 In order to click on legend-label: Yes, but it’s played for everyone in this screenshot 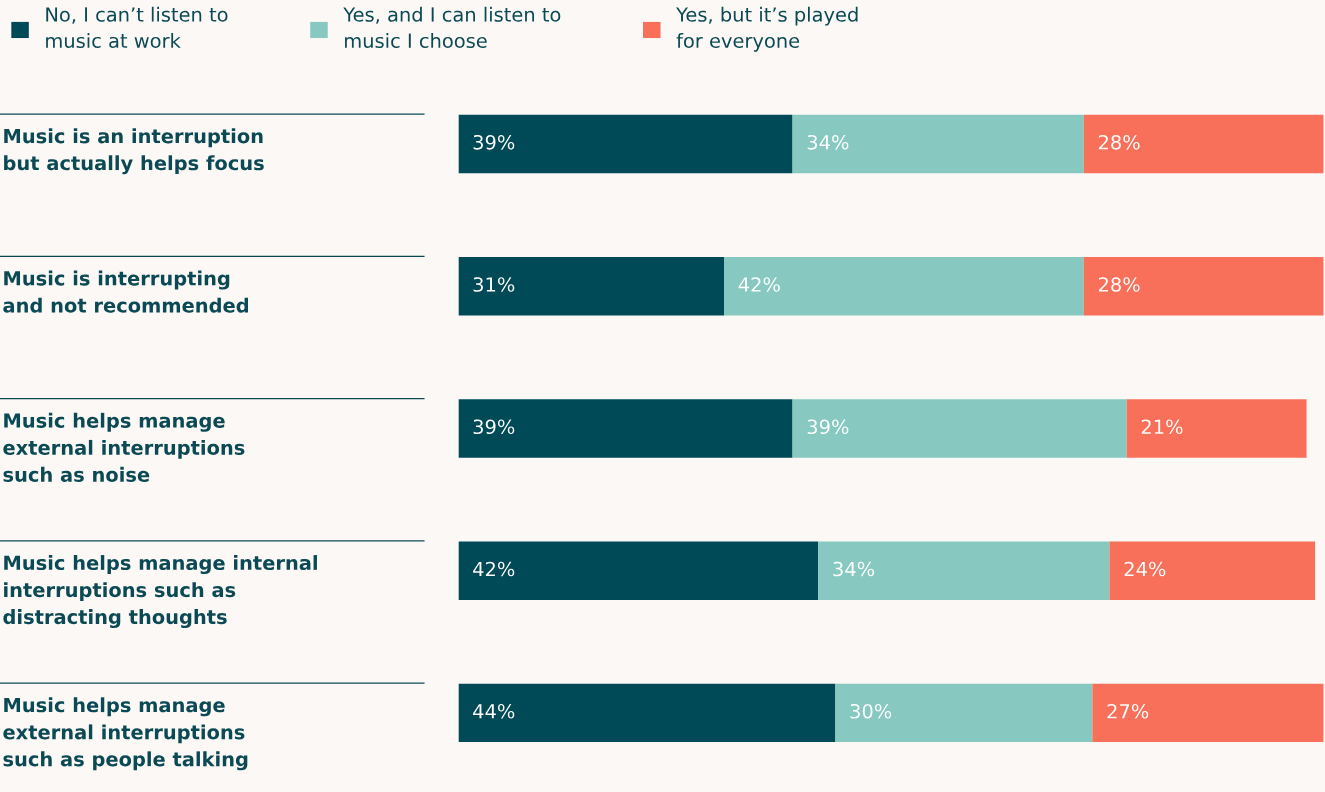, I will do `click(767, 29)`.